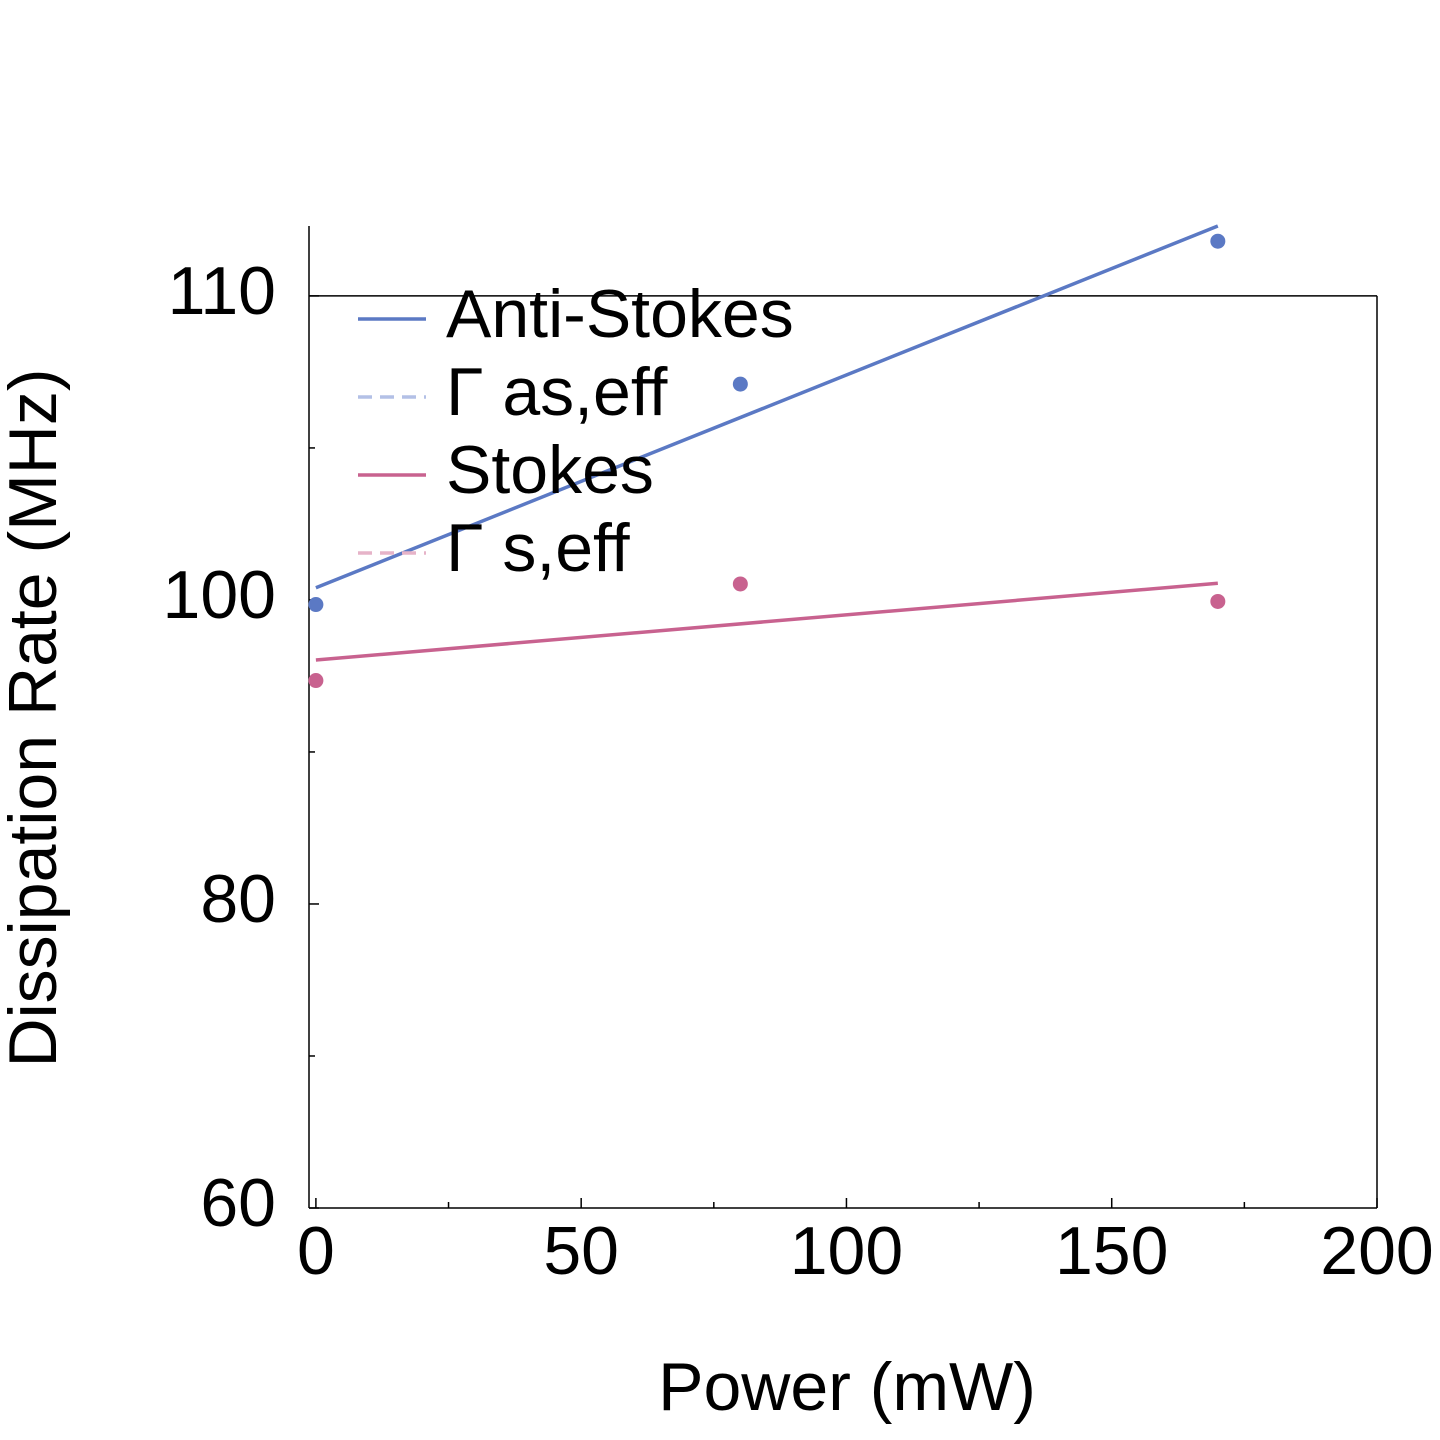 The image size is (1440, 1440). Describe the element at coordinates (581, 1251) in the screenshot. I see `x-tick-label: 50` at that location.